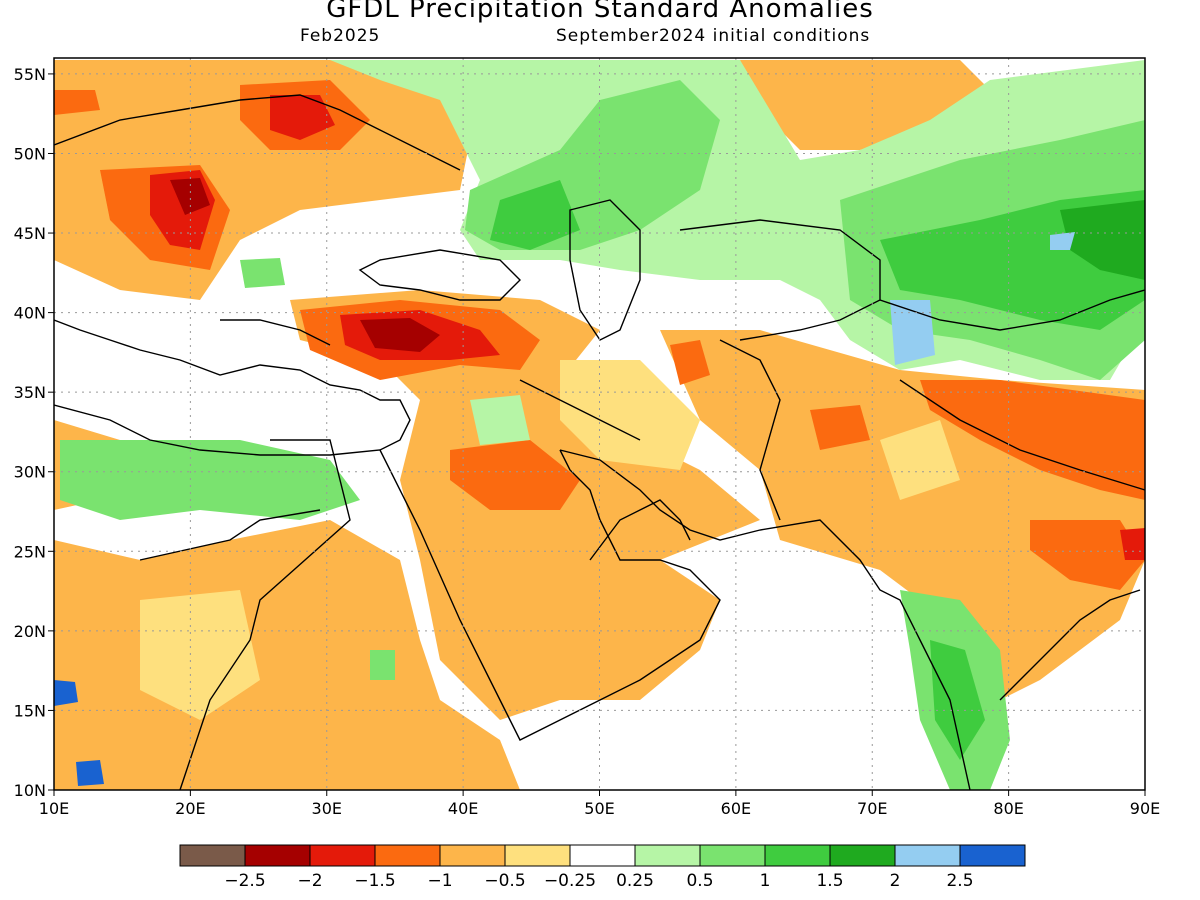 This screenshot has width=1200, height=900. Describe the element at coordinates (959, 881) in the screenshot. I see `colorbar-label: 2.5` at that location.